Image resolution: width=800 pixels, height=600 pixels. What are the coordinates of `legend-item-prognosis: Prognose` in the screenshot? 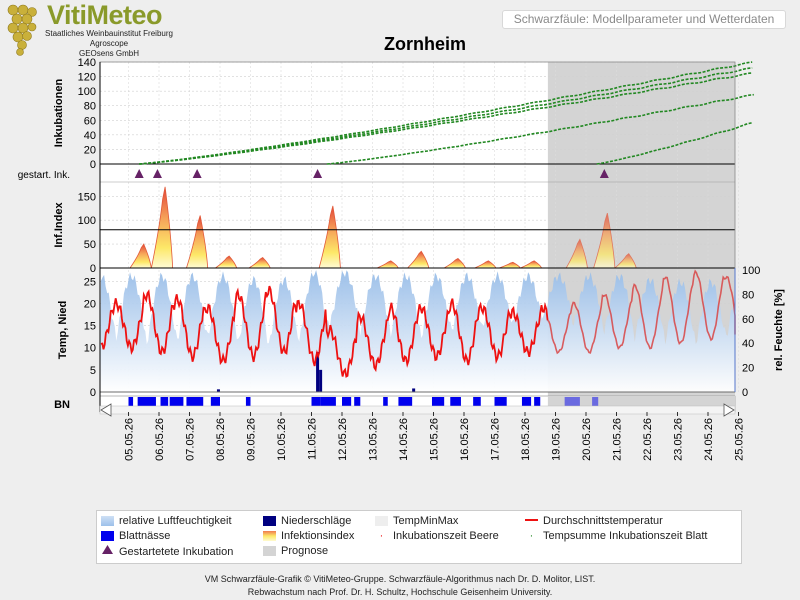 It's located at (295, 551).